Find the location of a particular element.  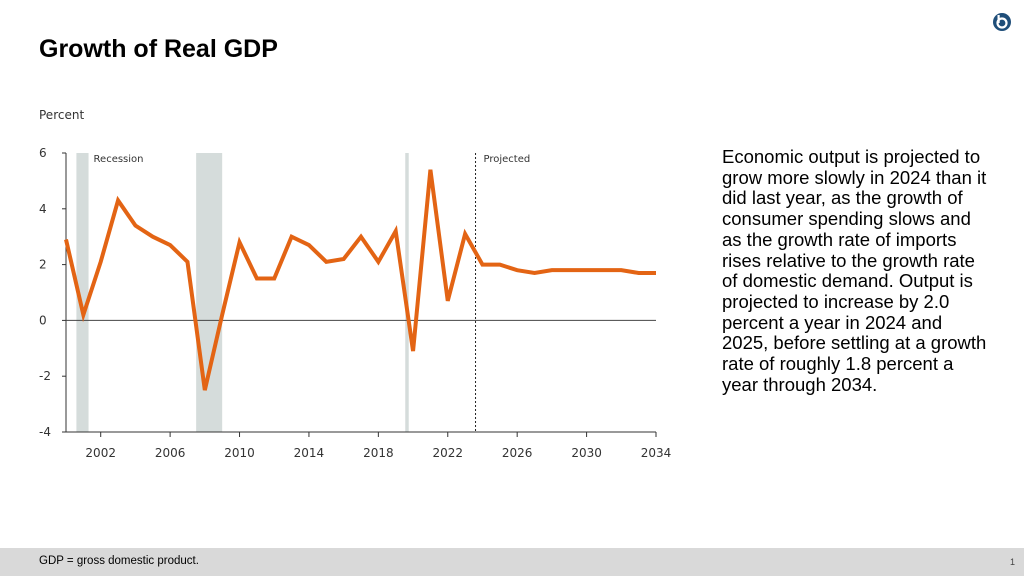

y-tick-label: 0 is located at coordinates (43, 320).